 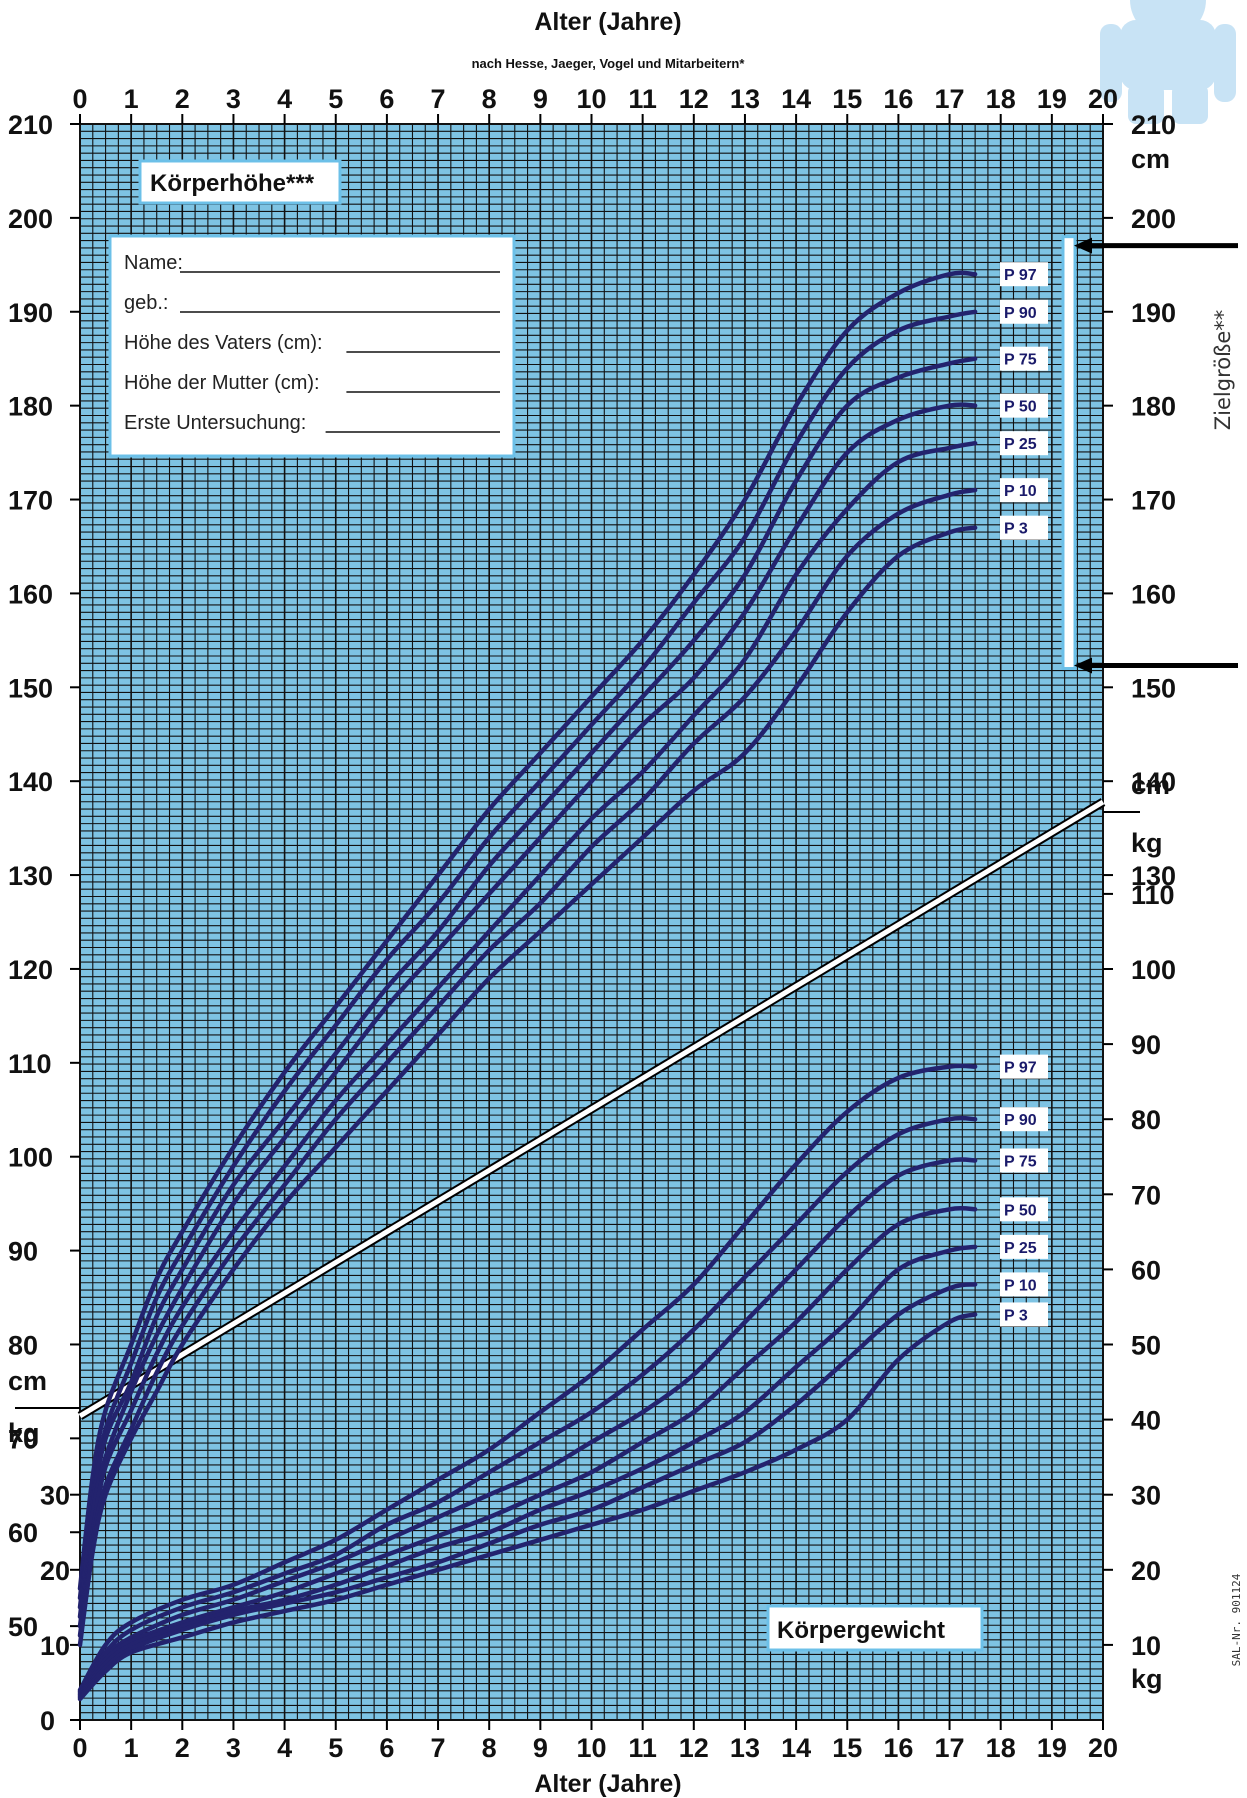 I want to click on left-y-tick-label: 50, so click(x=23, y=1627).